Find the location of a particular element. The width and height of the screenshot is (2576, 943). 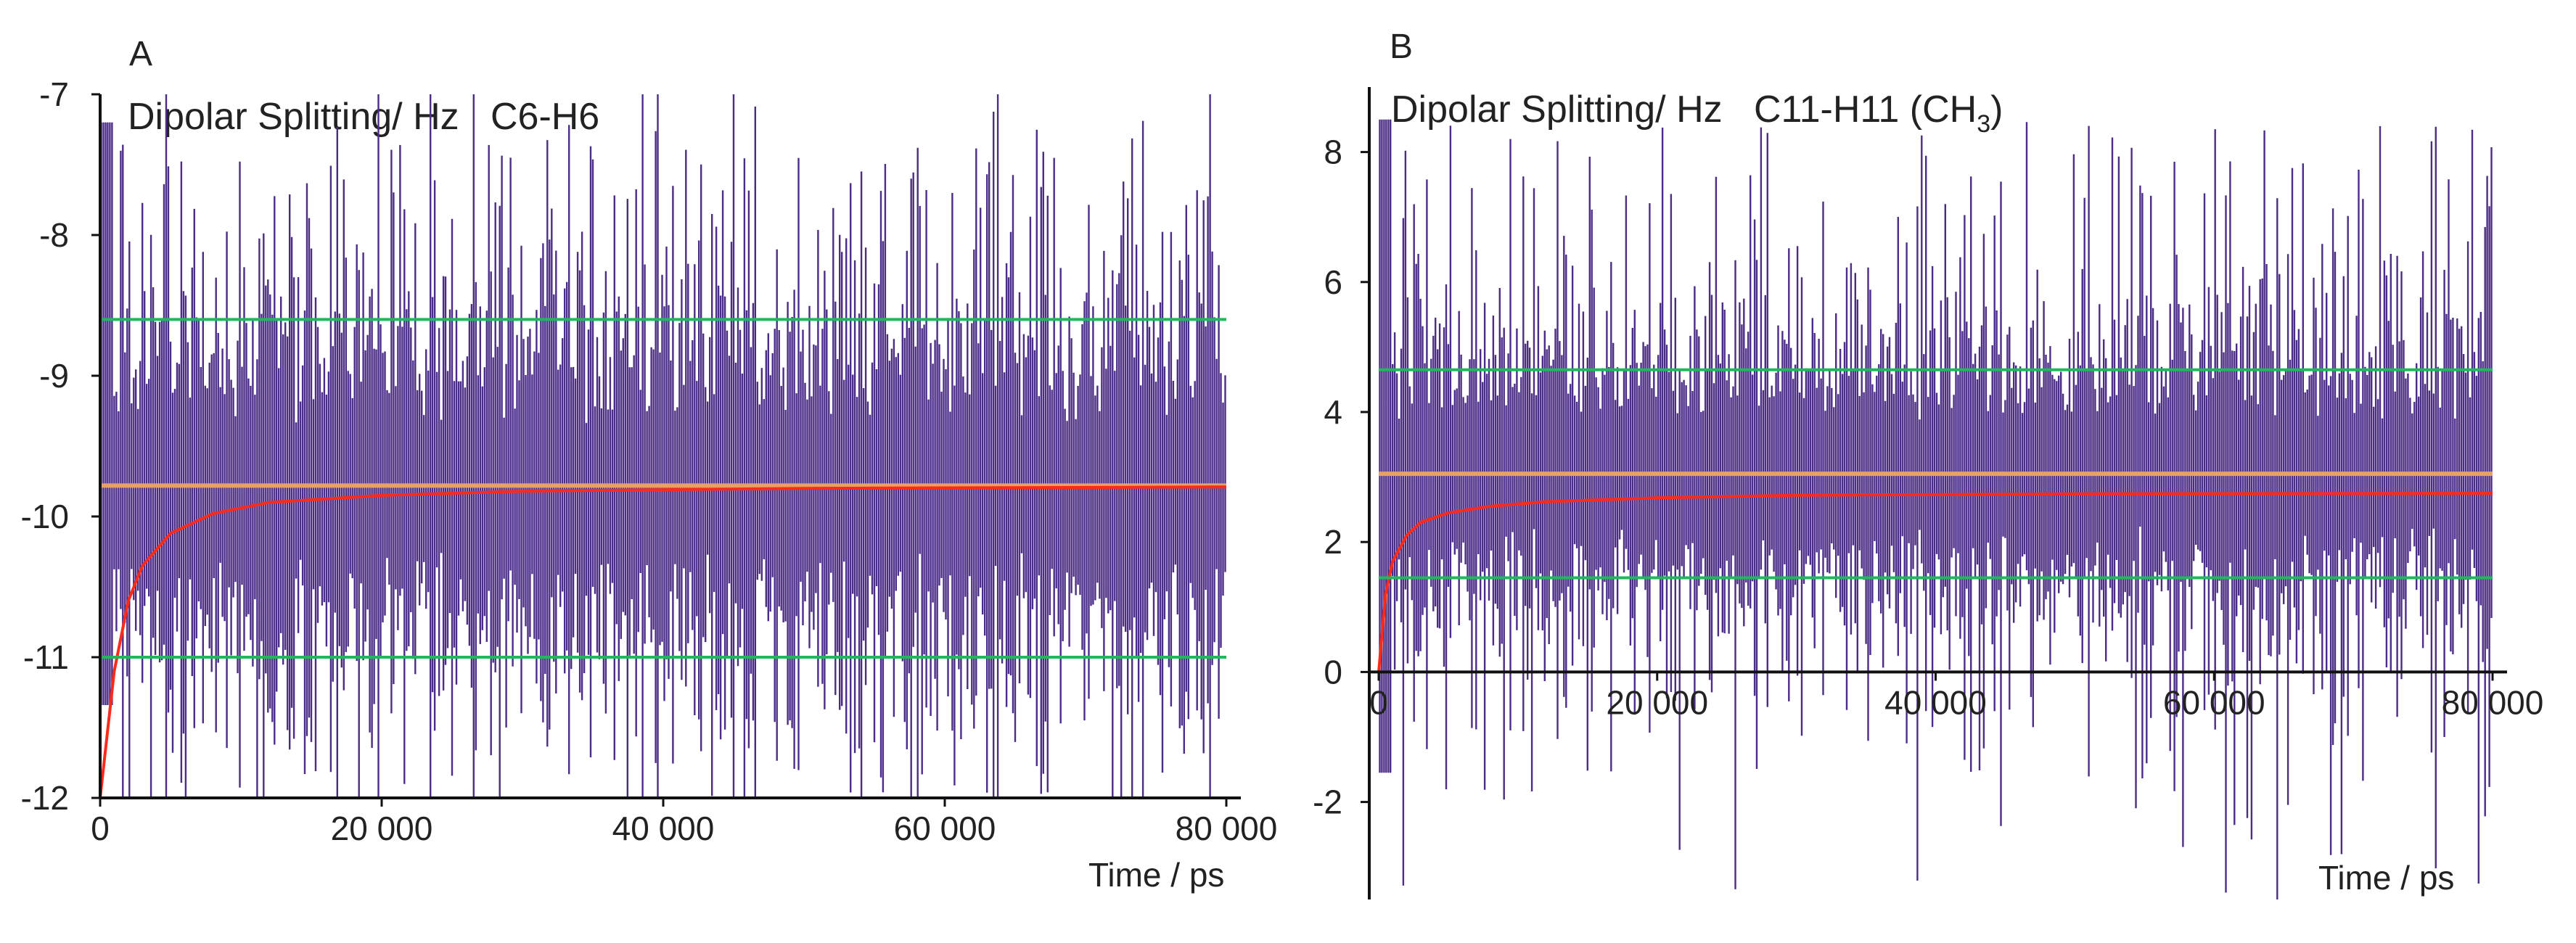

x-axis-label-a: Time / ps is located at coordinates (1156, 875).